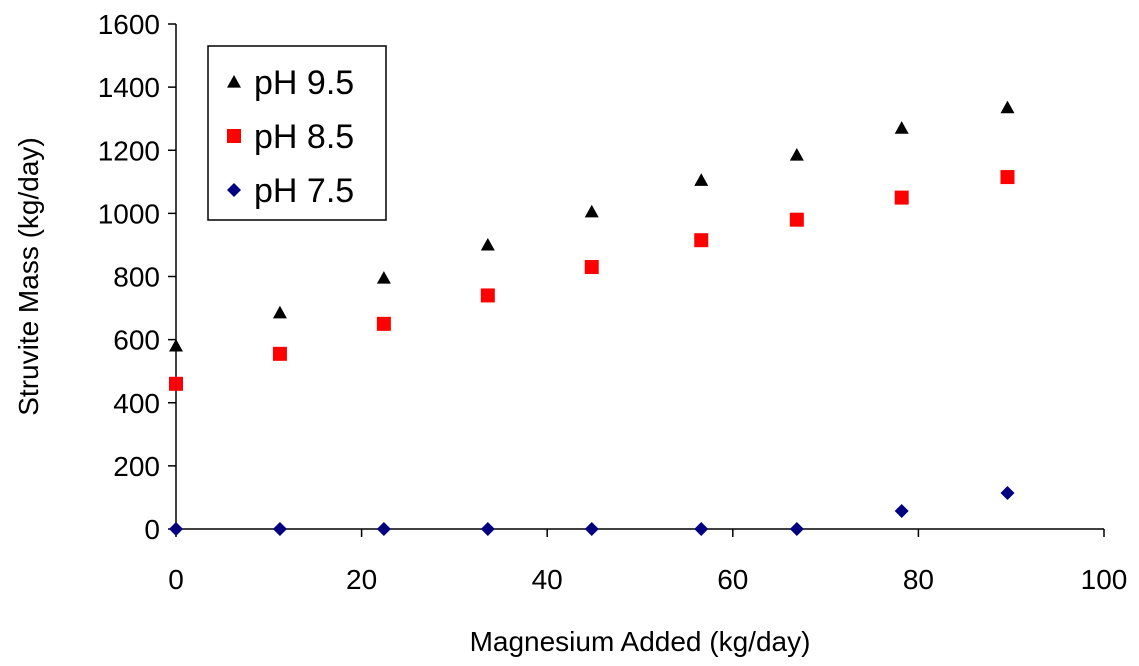  I want to click on legend: pH 9.5 pH 8.5 pH 7.5, so click(297, 133).